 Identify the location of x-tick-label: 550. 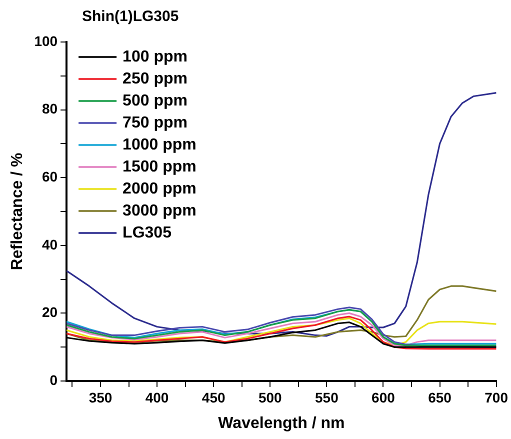
(327, 397).